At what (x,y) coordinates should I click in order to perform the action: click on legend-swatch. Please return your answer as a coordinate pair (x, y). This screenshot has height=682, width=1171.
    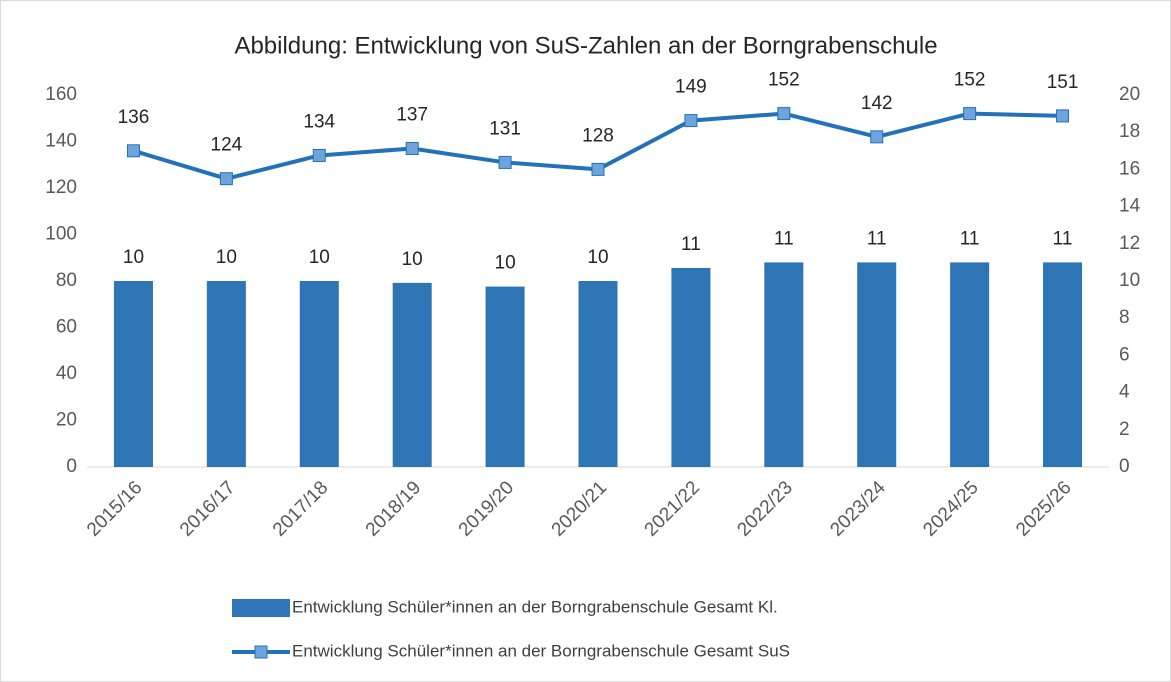
    Looking at the image, I should click on (261, 608).